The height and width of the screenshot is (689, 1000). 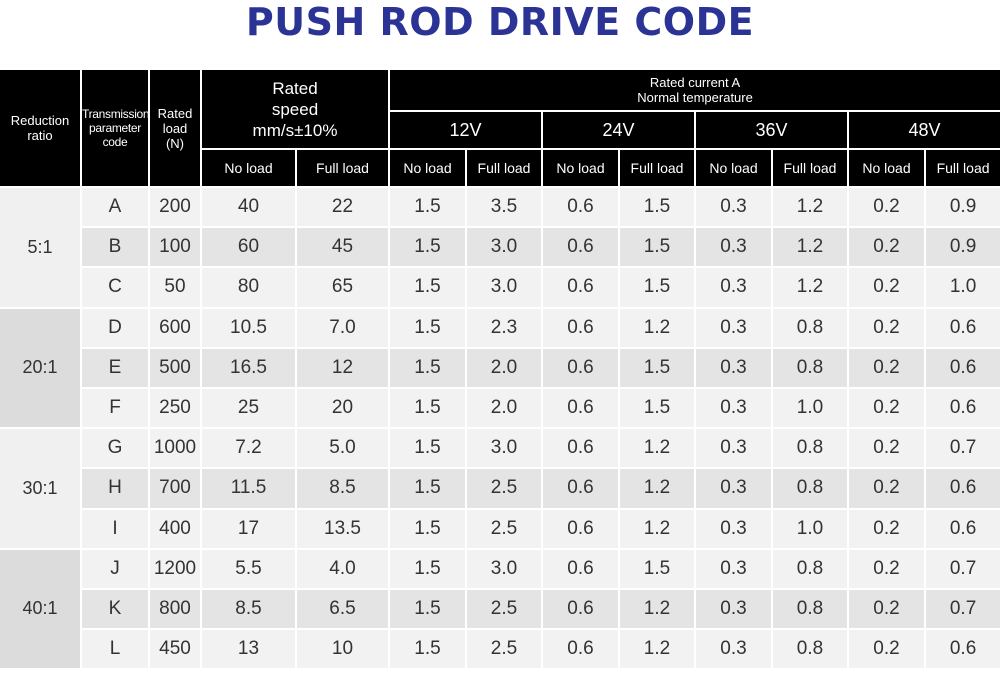 What do you see at coordinates (249, 529) in the screenshot?
I see `speed-no-load-cell: 17` at bounding box center [249, 529].